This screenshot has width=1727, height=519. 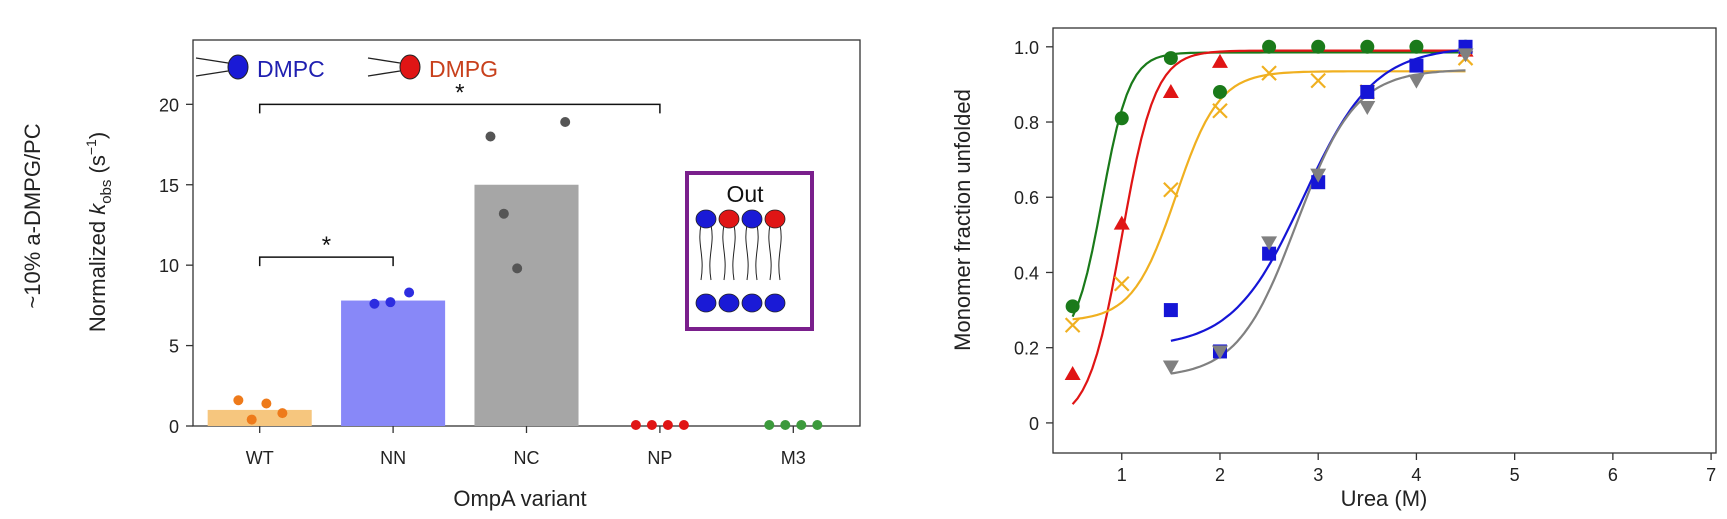 What do you see at coordinates (169, 105) in the screenshot?
I see `y-tick-label: 20` at bounding box center [169, 105].